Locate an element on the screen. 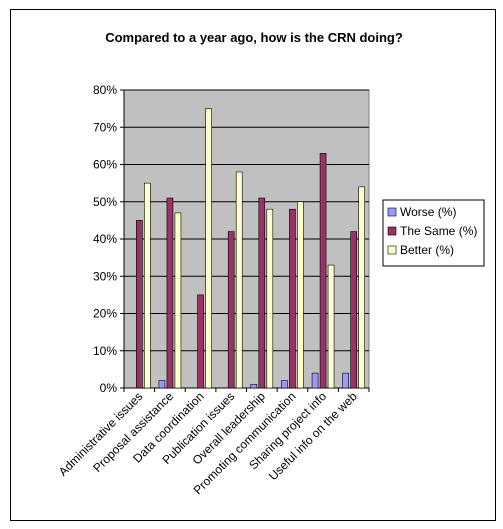  legend-box is located at coordinates (433, 233).